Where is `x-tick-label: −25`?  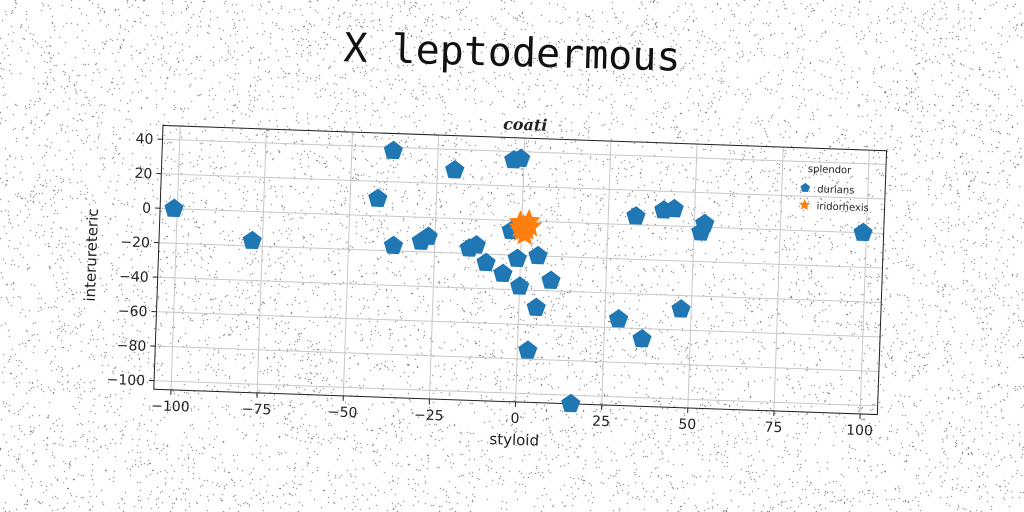
x-tick-label: −25 is located at coordinates (429, 415).